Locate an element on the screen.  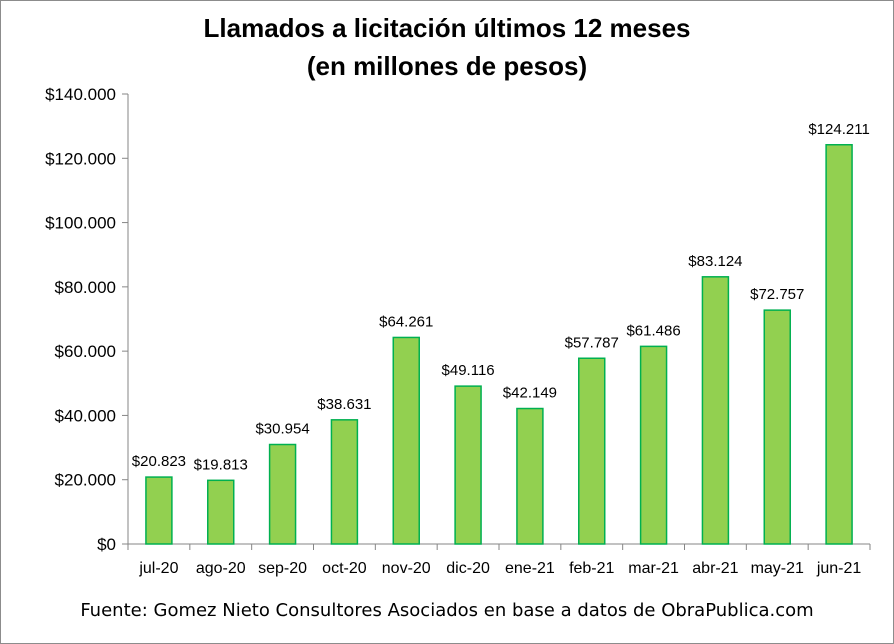
data-label: $19.813 is located at coordinates (221, 464).